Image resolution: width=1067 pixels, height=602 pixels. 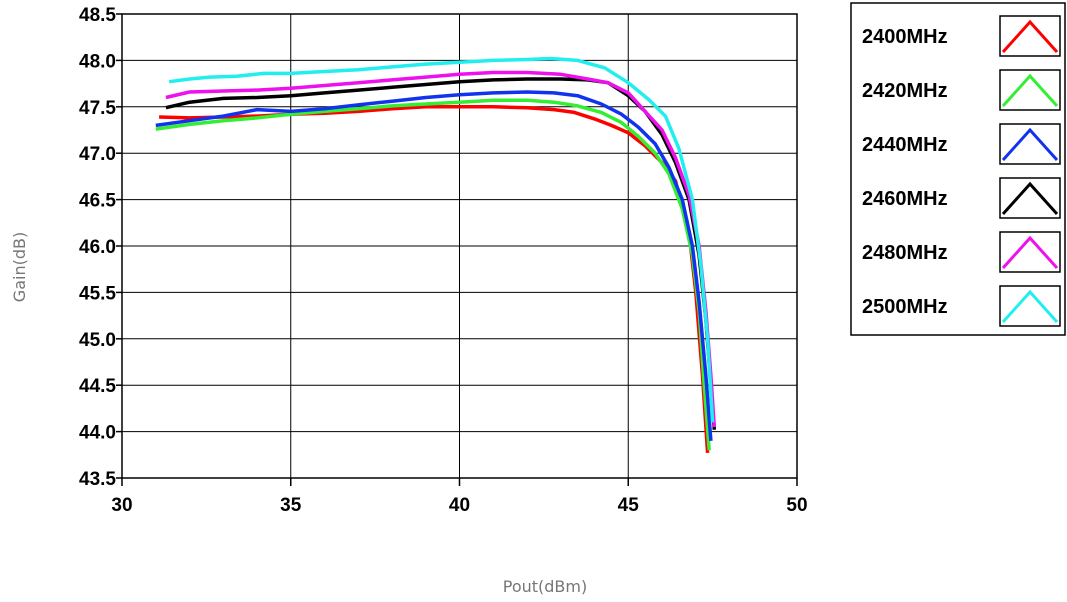 What do you see at coordinates (459, 505) in the screenshot?
I see `x-tick-label: 40` at bounding box center [459, 505].